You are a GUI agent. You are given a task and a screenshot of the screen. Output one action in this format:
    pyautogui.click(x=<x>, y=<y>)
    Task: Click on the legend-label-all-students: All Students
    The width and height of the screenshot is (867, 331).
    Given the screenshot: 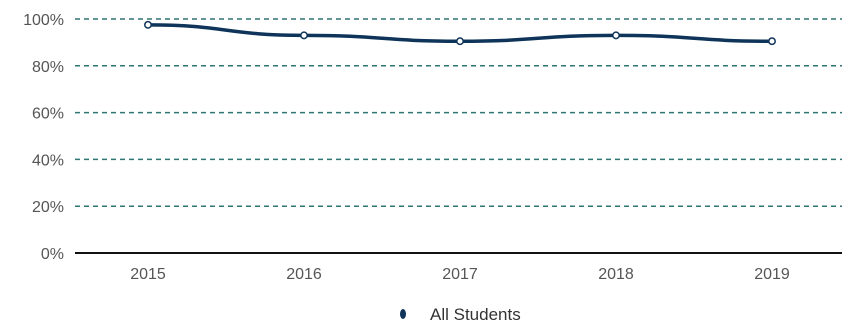 What is the action you would take?
    pyautogui.click(x=475, y=314)
    